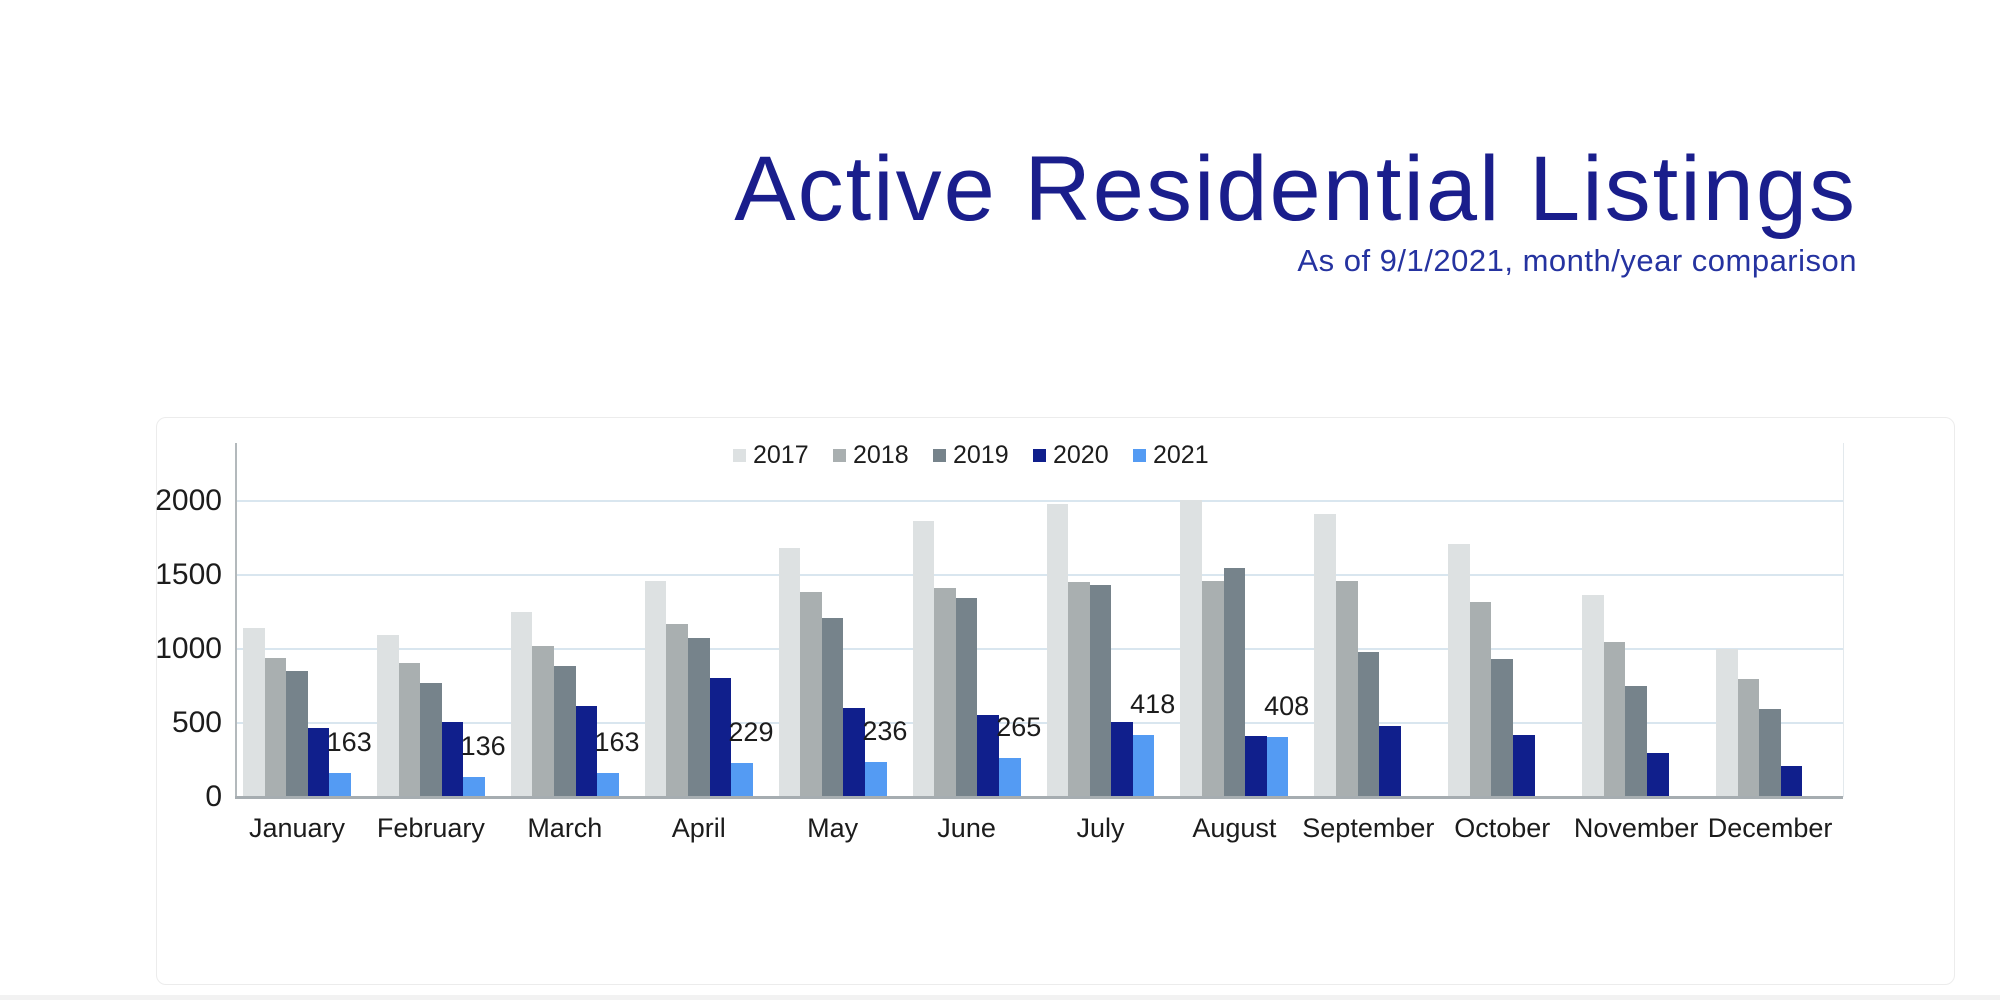 Image resolution: width=2000 pixels, height=1000 pixels. Describe the element at coordinates (1287, 705) in the screenshot. I see `data-label-2021-august: 408` at that location.